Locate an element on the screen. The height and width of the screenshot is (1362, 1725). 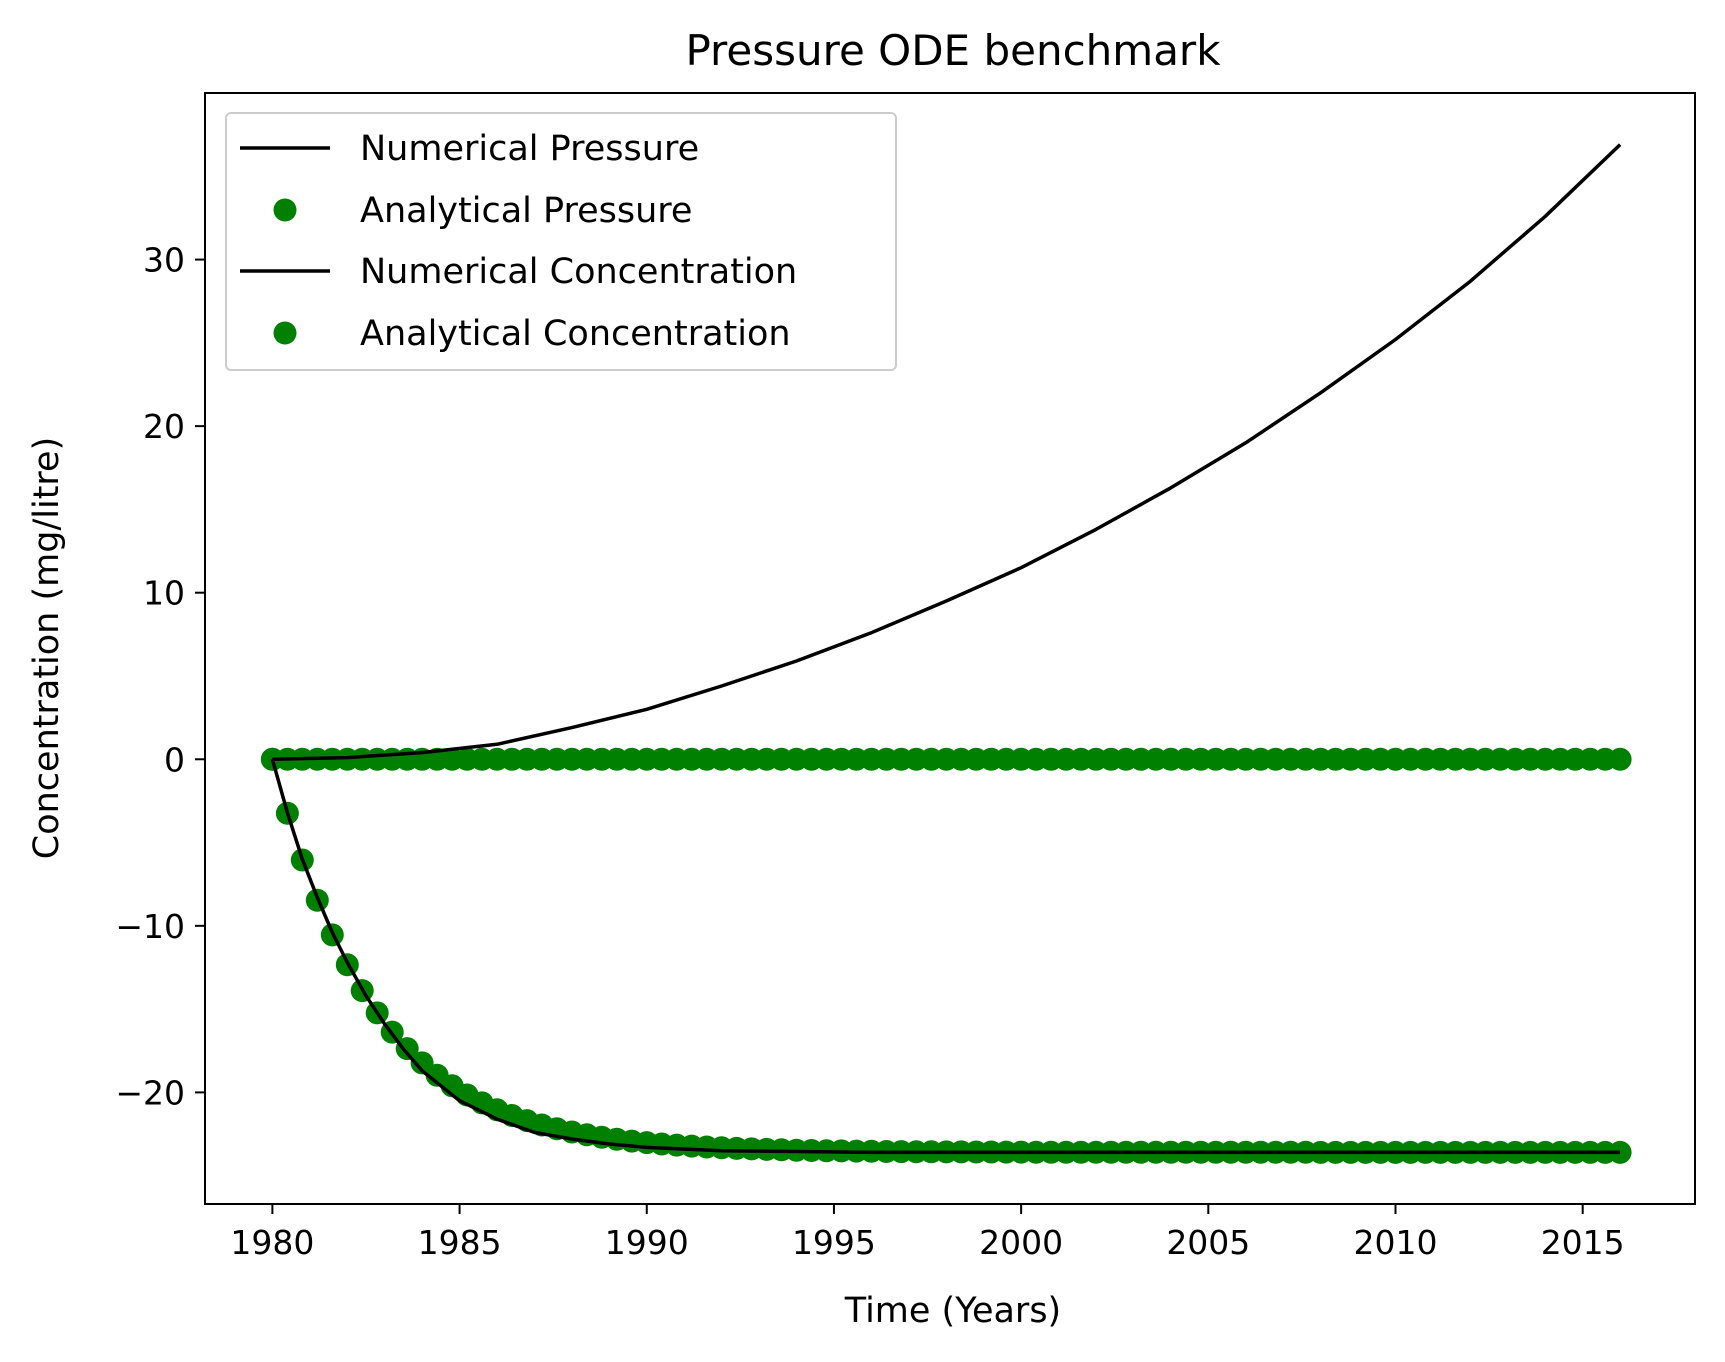
x-tick-label: 2010 is located at coordinates (1396, 1242).